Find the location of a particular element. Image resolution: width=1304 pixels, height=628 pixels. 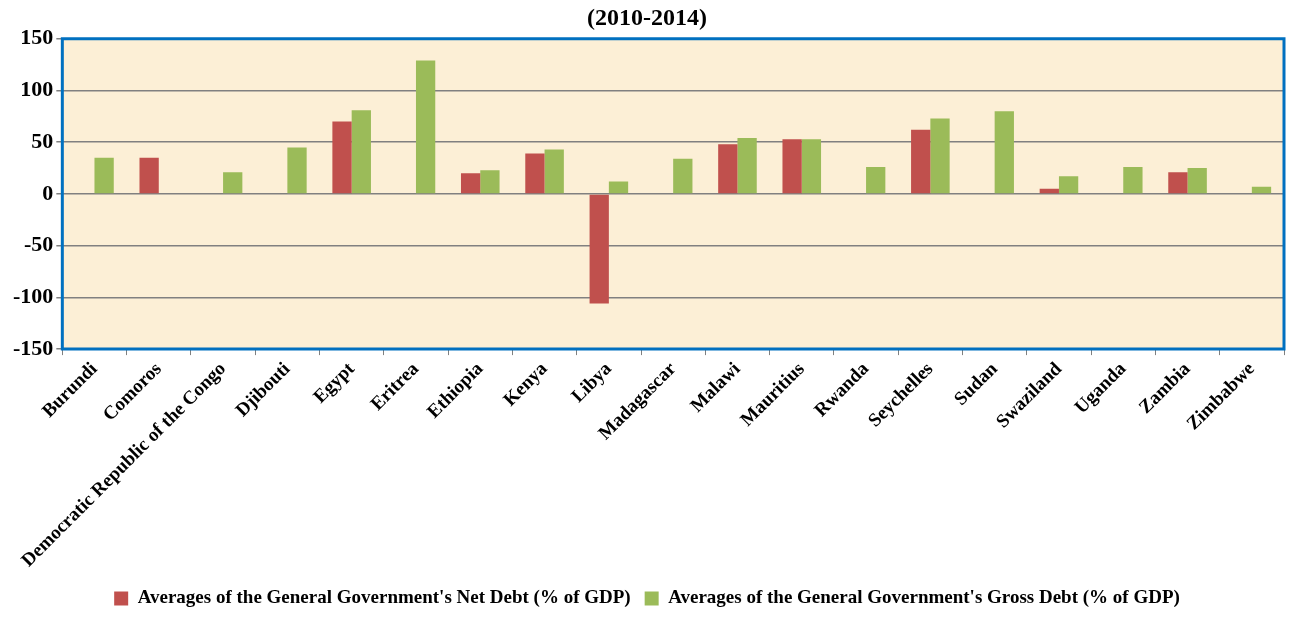

chart-title: (2010-2014) is located at coordinates (647, 16).